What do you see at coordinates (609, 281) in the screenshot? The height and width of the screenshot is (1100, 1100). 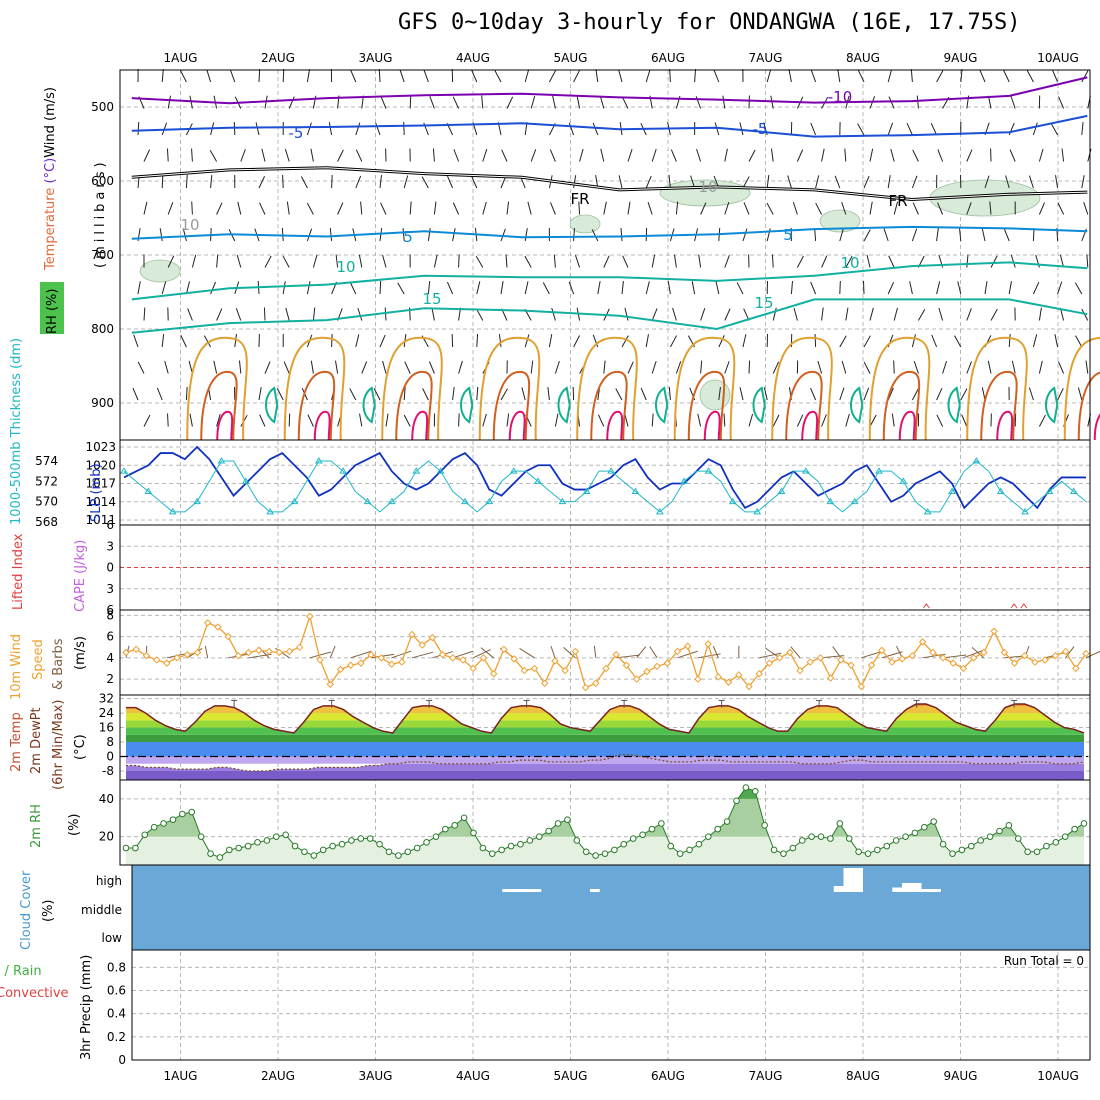 I see `temperature-contour` at bounding box center [609, 281].